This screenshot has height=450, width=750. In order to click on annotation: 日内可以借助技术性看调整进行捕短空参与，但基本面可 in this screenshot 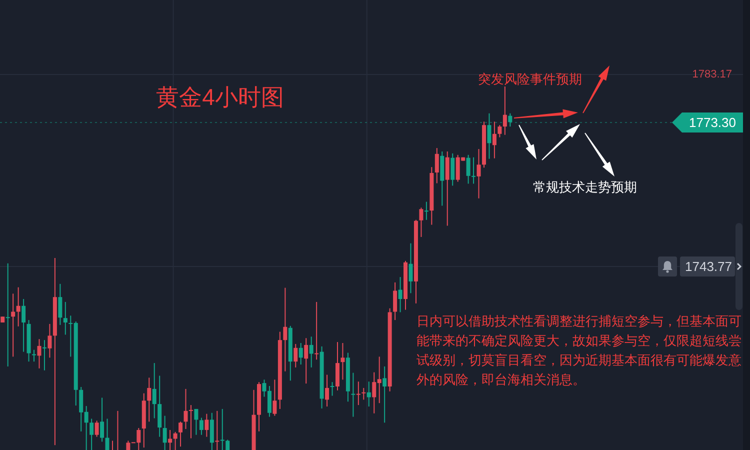, I will do `click(579, 321)`.